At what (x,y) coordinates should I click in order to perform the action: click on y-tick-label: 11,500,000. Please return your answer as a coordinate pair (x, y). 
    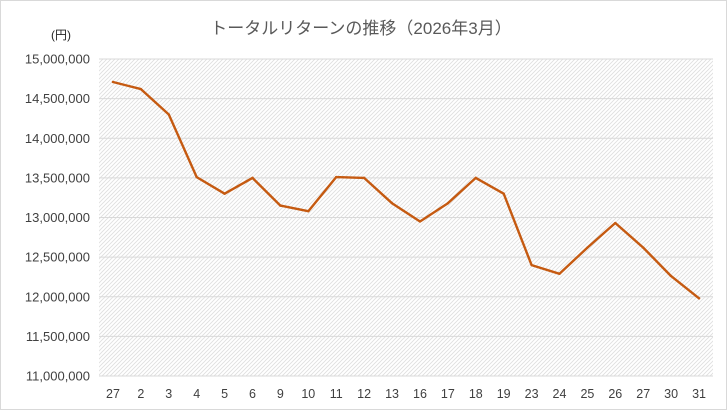
    Looking at the image, I should click on (58, 336).